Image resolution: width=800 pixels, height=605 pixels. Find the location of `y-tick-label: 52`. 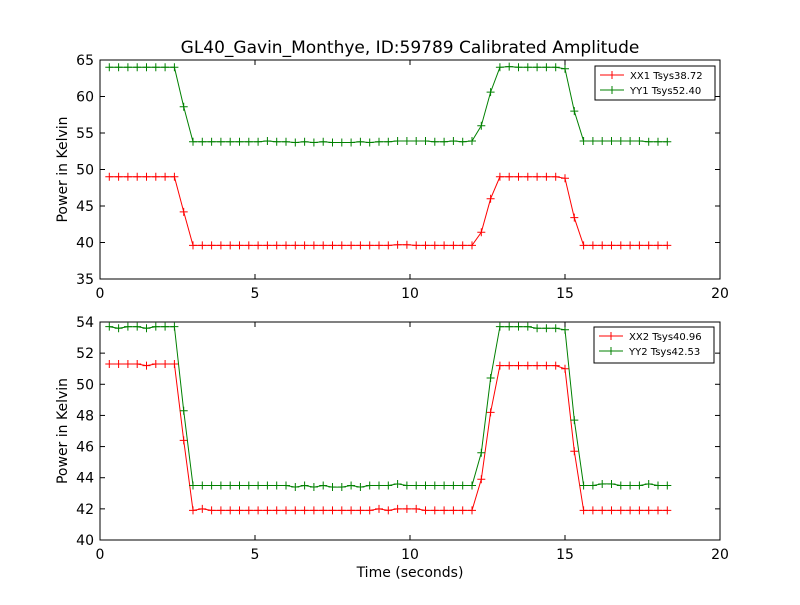

y-tick-label: 52 is located at coordinates (85, 354).